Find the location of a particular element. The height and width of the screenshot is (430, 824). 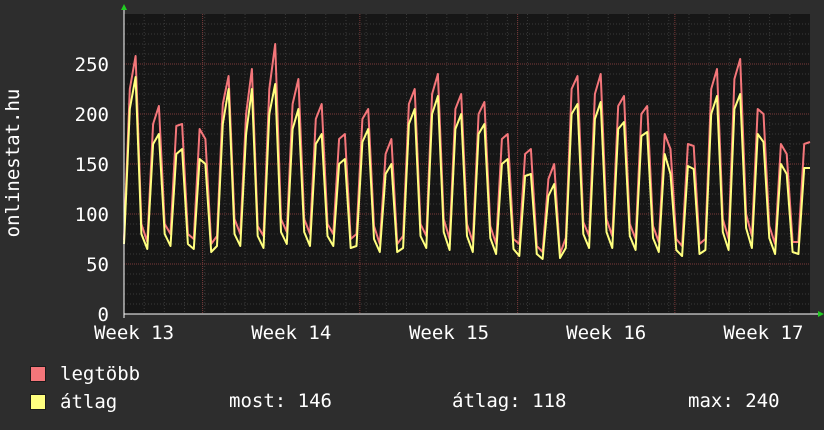

y-tick-label: 250 is located at coordinates (92, 65).